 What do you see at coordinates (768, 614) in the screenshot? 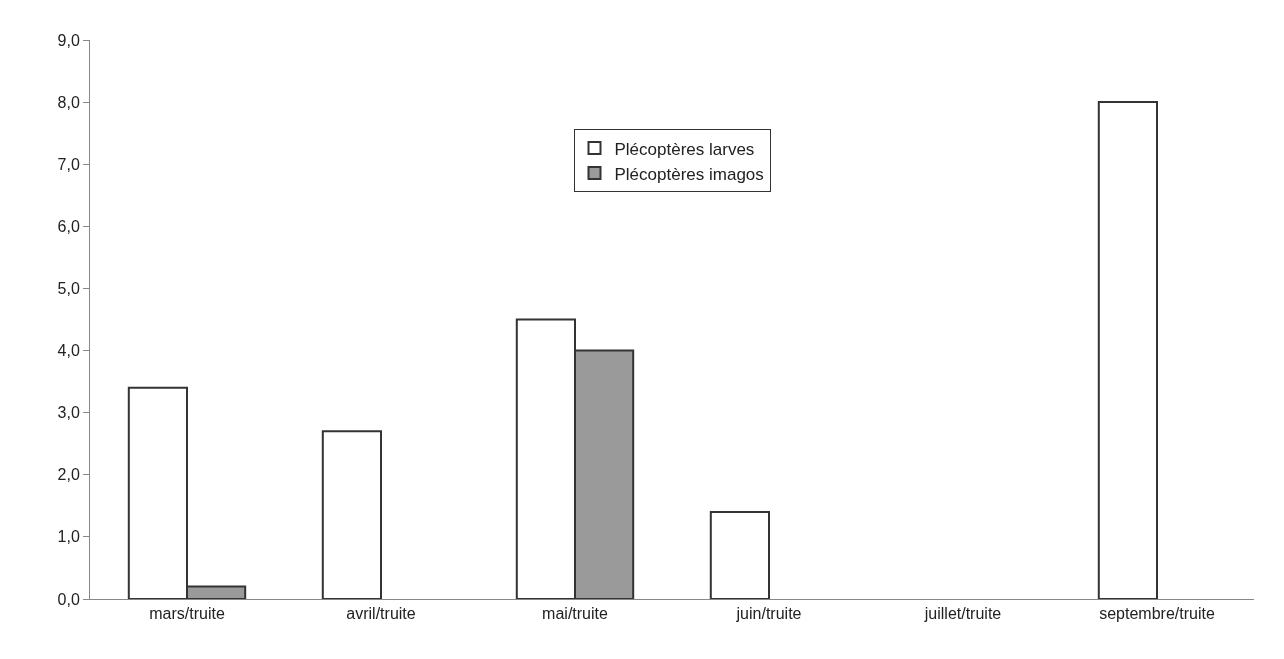
I see `x-tick-label: juin/truite` at bounding box center [768, 614].